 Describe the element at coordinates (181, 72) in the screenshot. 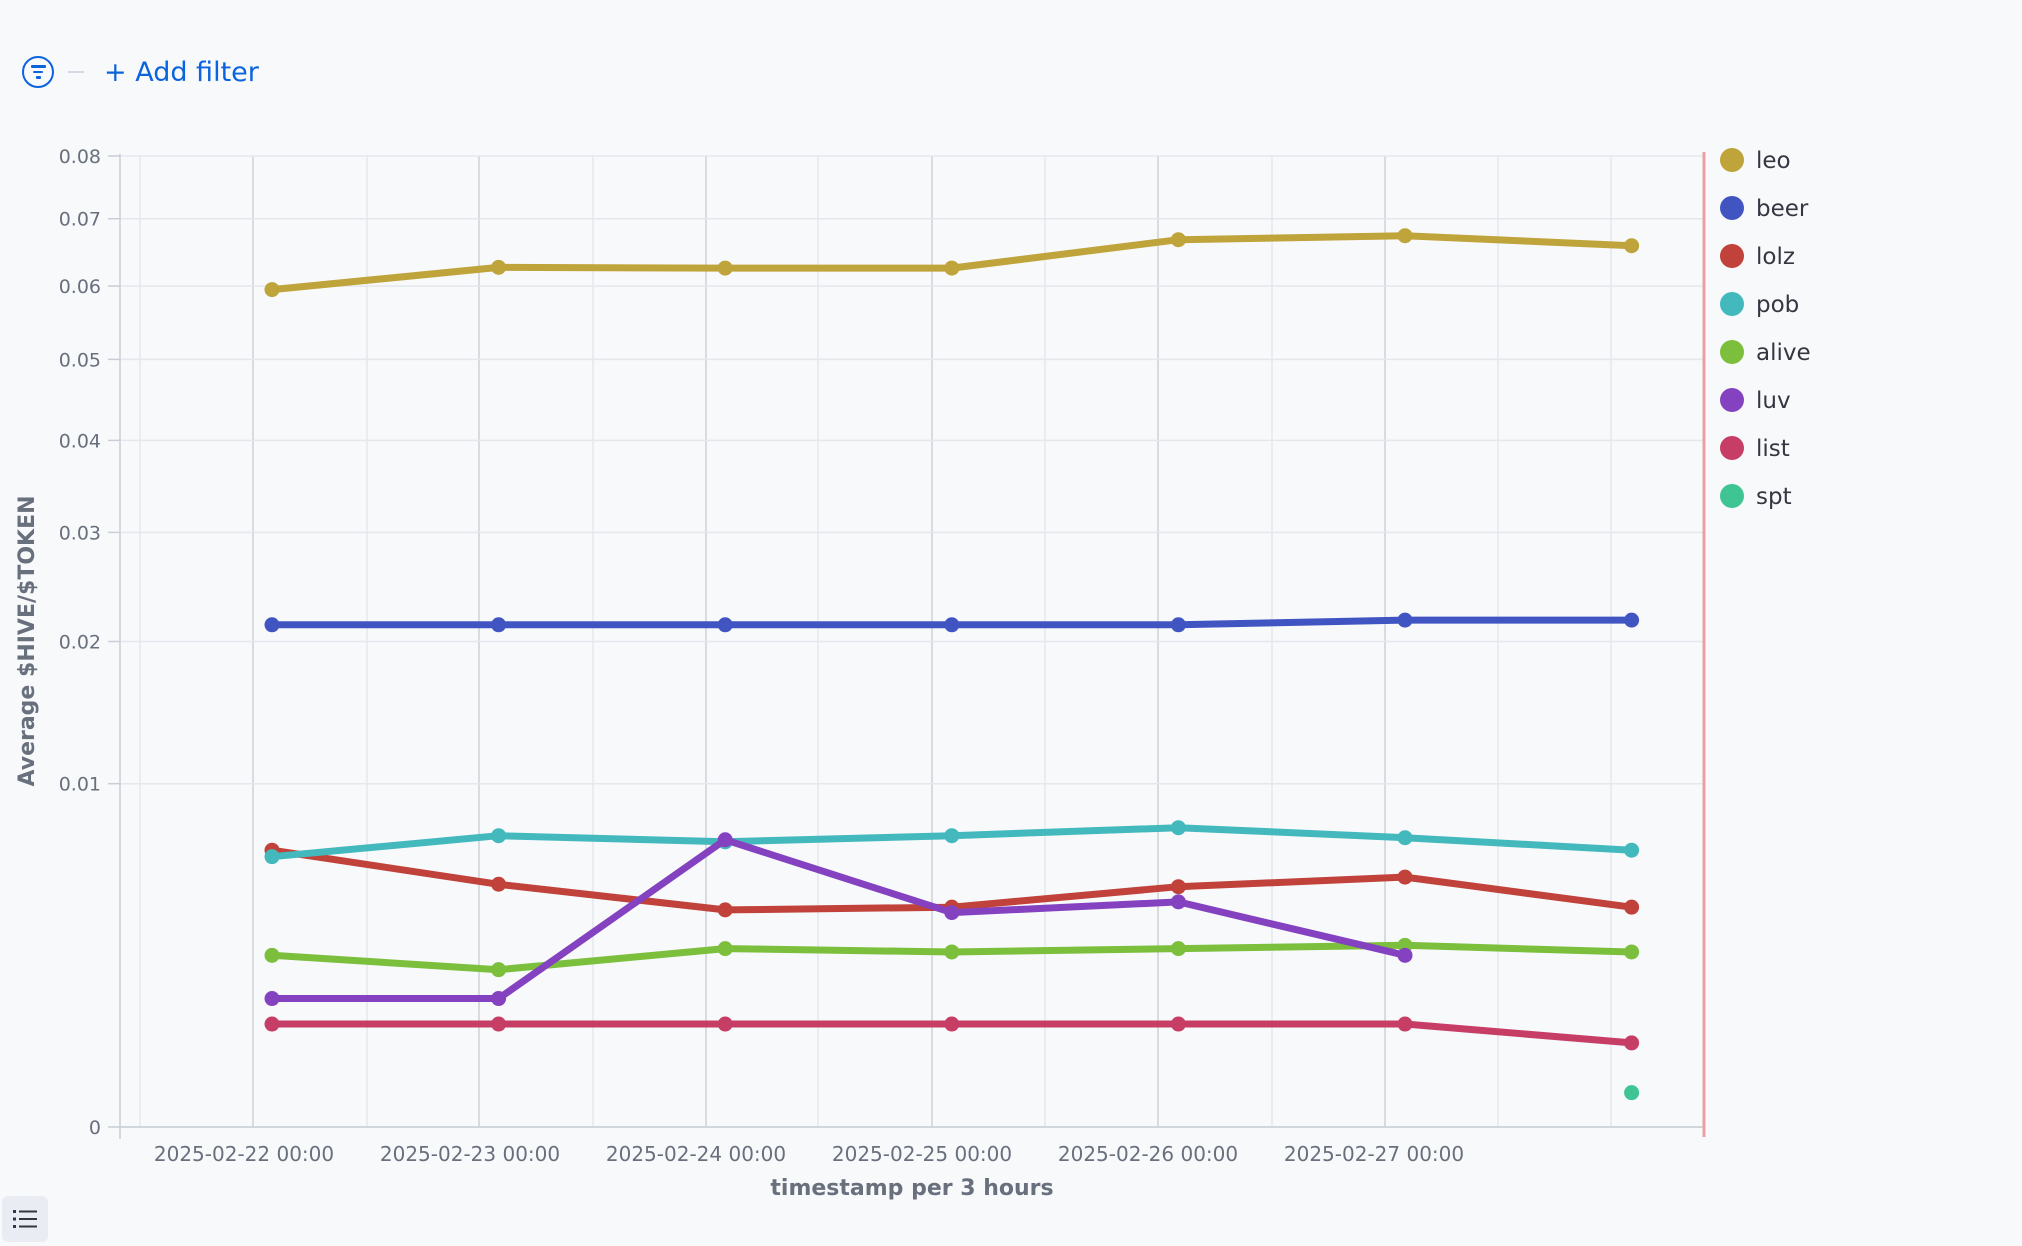

I see `add-filter-button: + Add filter` at that location.